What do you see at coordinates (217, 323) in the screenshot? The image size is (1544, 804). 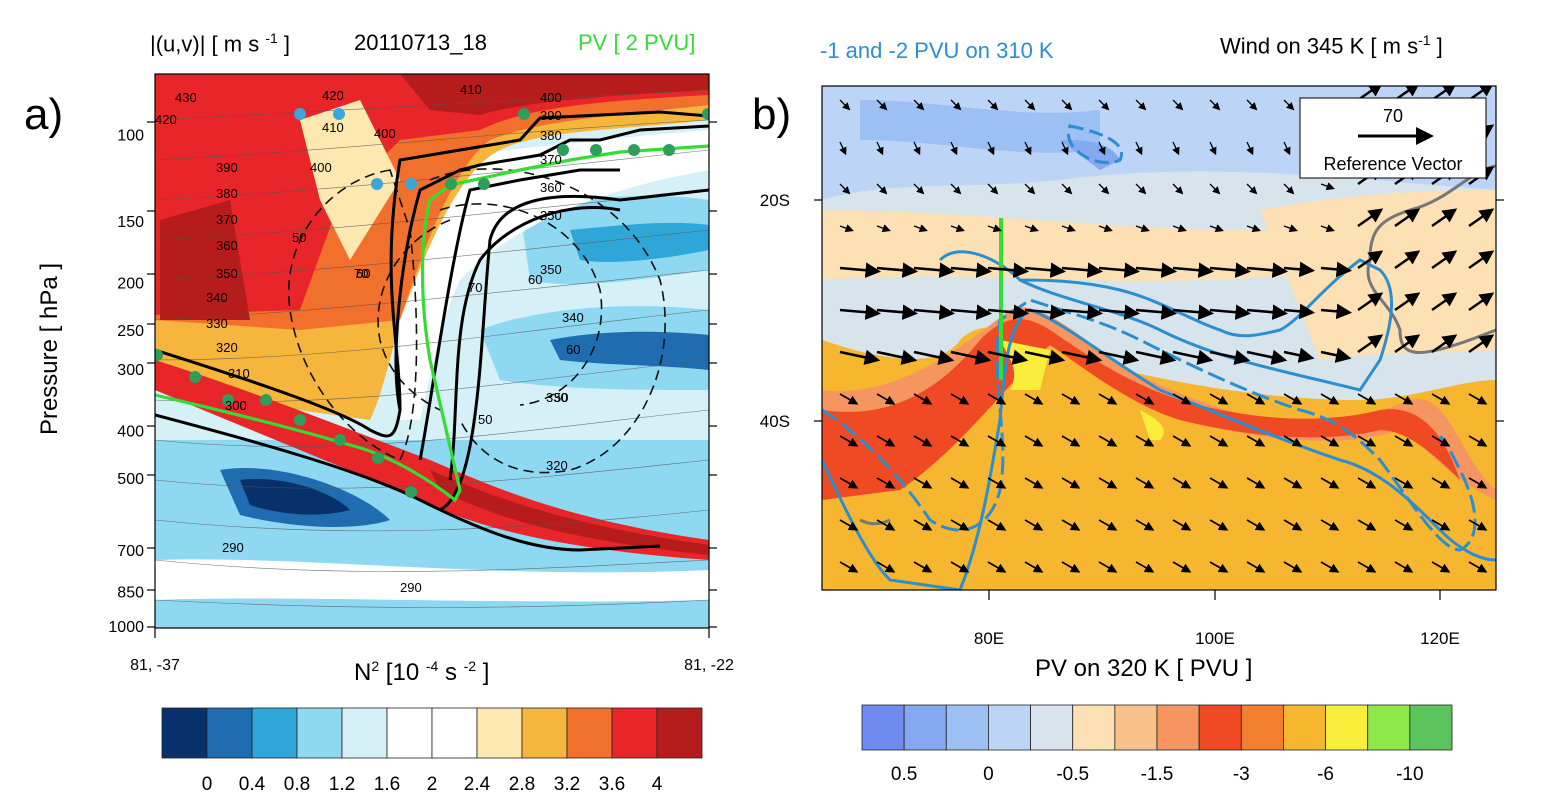 I see `a-theta-label: 330` at bounding box center [217, 323].